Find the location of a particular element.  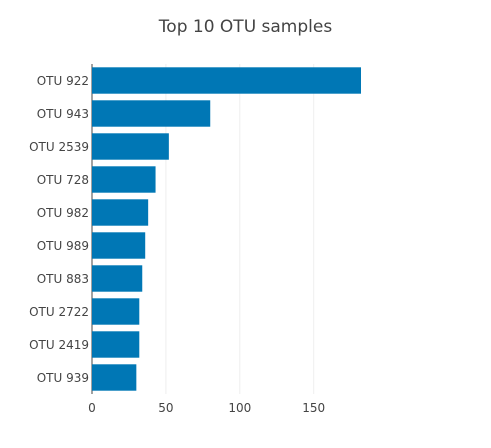

y-tick-label: OTU 989 is located at coordinates (63, 246).